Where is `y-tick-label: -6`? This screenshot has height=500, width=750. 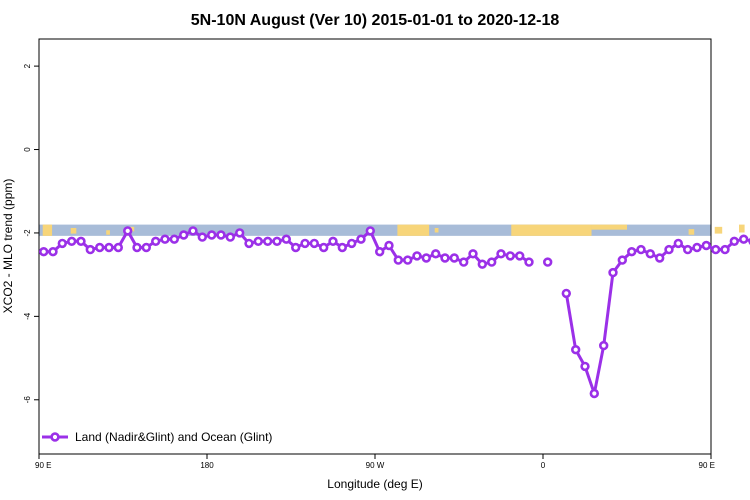
y-tick-label: -6 is located at coordinates (27, 400).